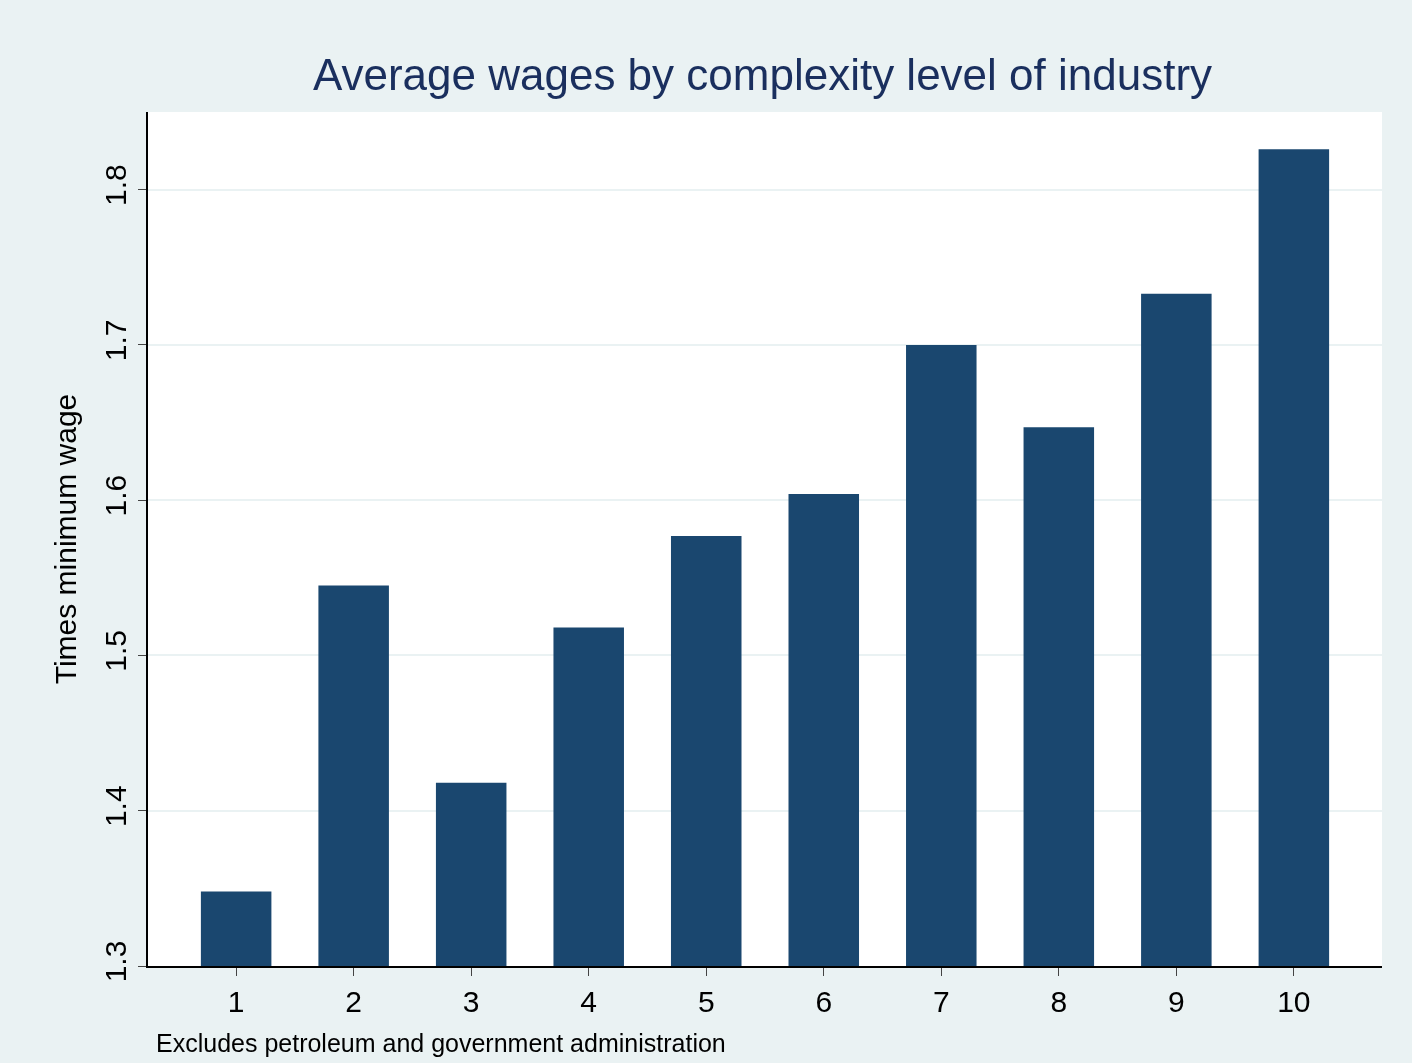 The height and width of the screenshot is (1063, 1412). Describe the element at coordinates (354, 1001) in the screenshot. I see `x-tick-label: 2` at that location.